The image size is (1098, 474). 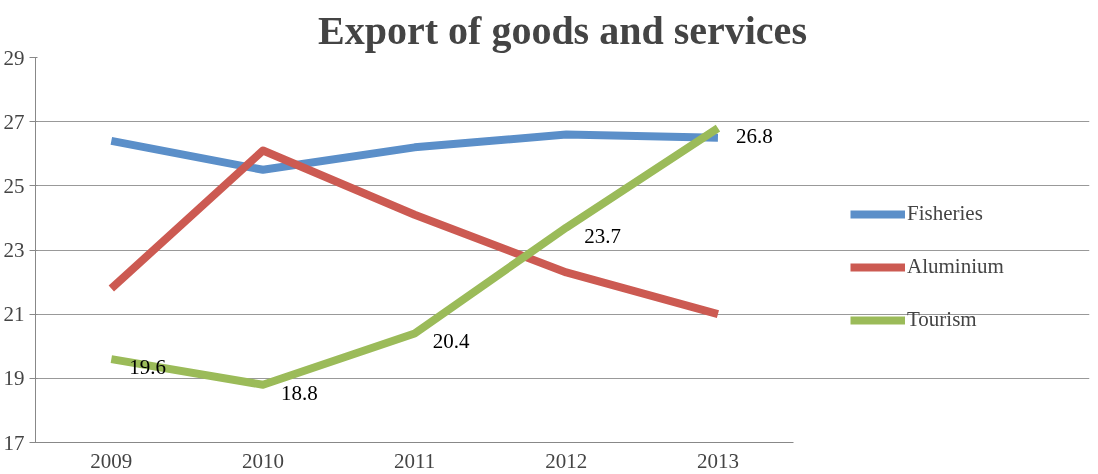 I want to click on y-tick-label: 25, so click(x=14, y=185).